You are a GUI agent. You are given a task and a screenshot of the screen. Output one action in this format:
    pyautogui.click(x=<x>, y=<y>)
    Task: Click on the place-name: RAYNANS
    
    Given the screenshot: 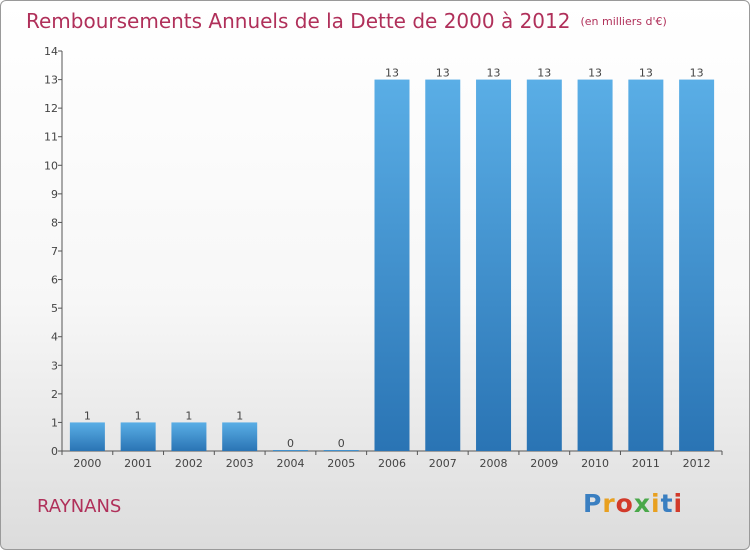 What is the action you would take?
    pyautogui.click(x=79, y=506)
    